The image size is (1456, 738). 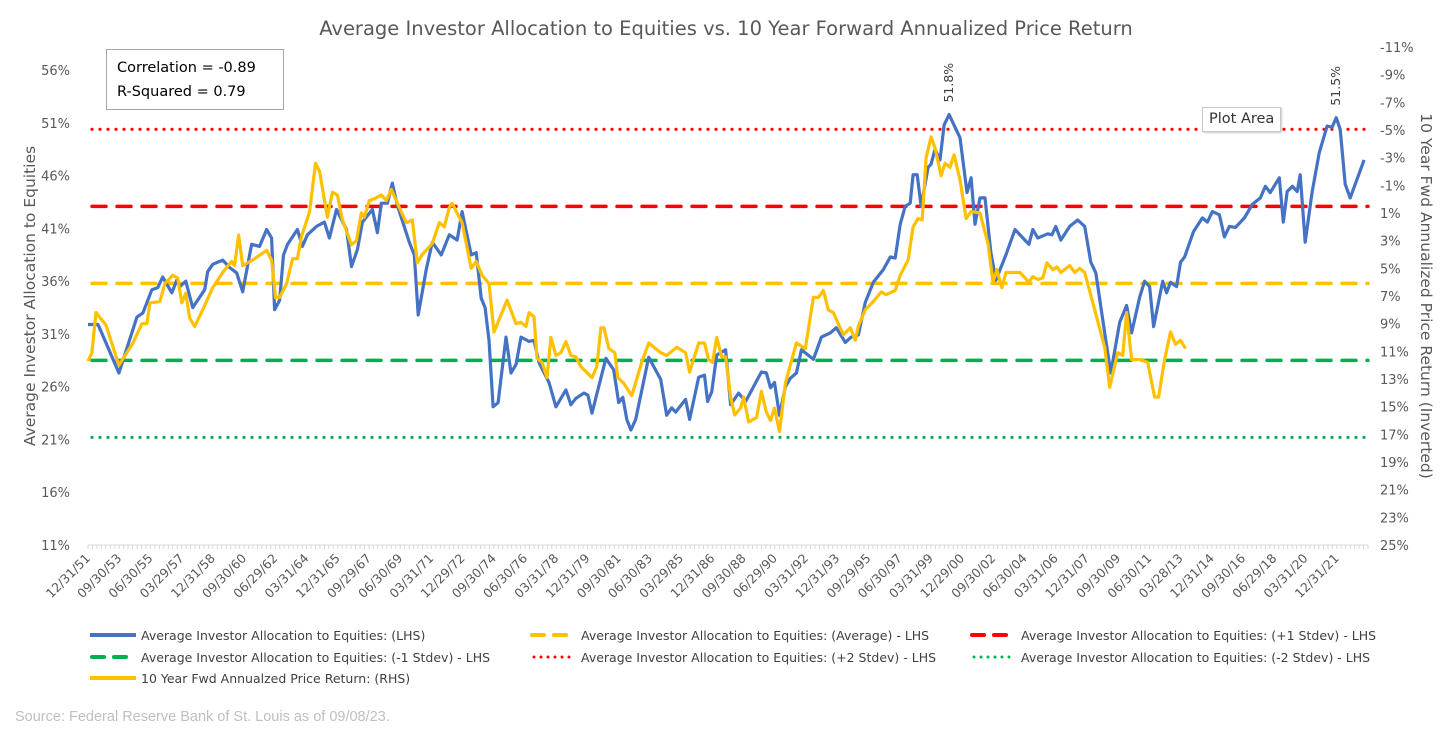 What do you see at coordinates (948, 83) in the screenshot?
I see `data-label: 51.8%` at bounding box center [948, 83].